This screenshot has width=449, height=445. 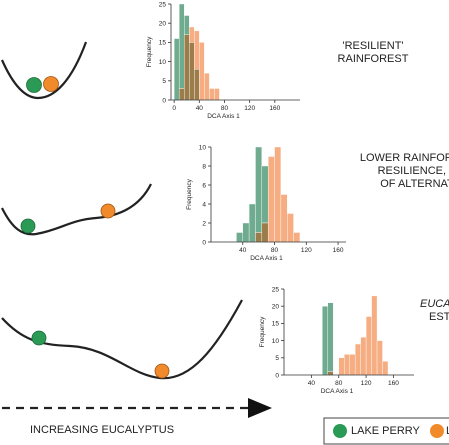 I want to click on legend-label-comparison: L, so click(x=447, y=431).